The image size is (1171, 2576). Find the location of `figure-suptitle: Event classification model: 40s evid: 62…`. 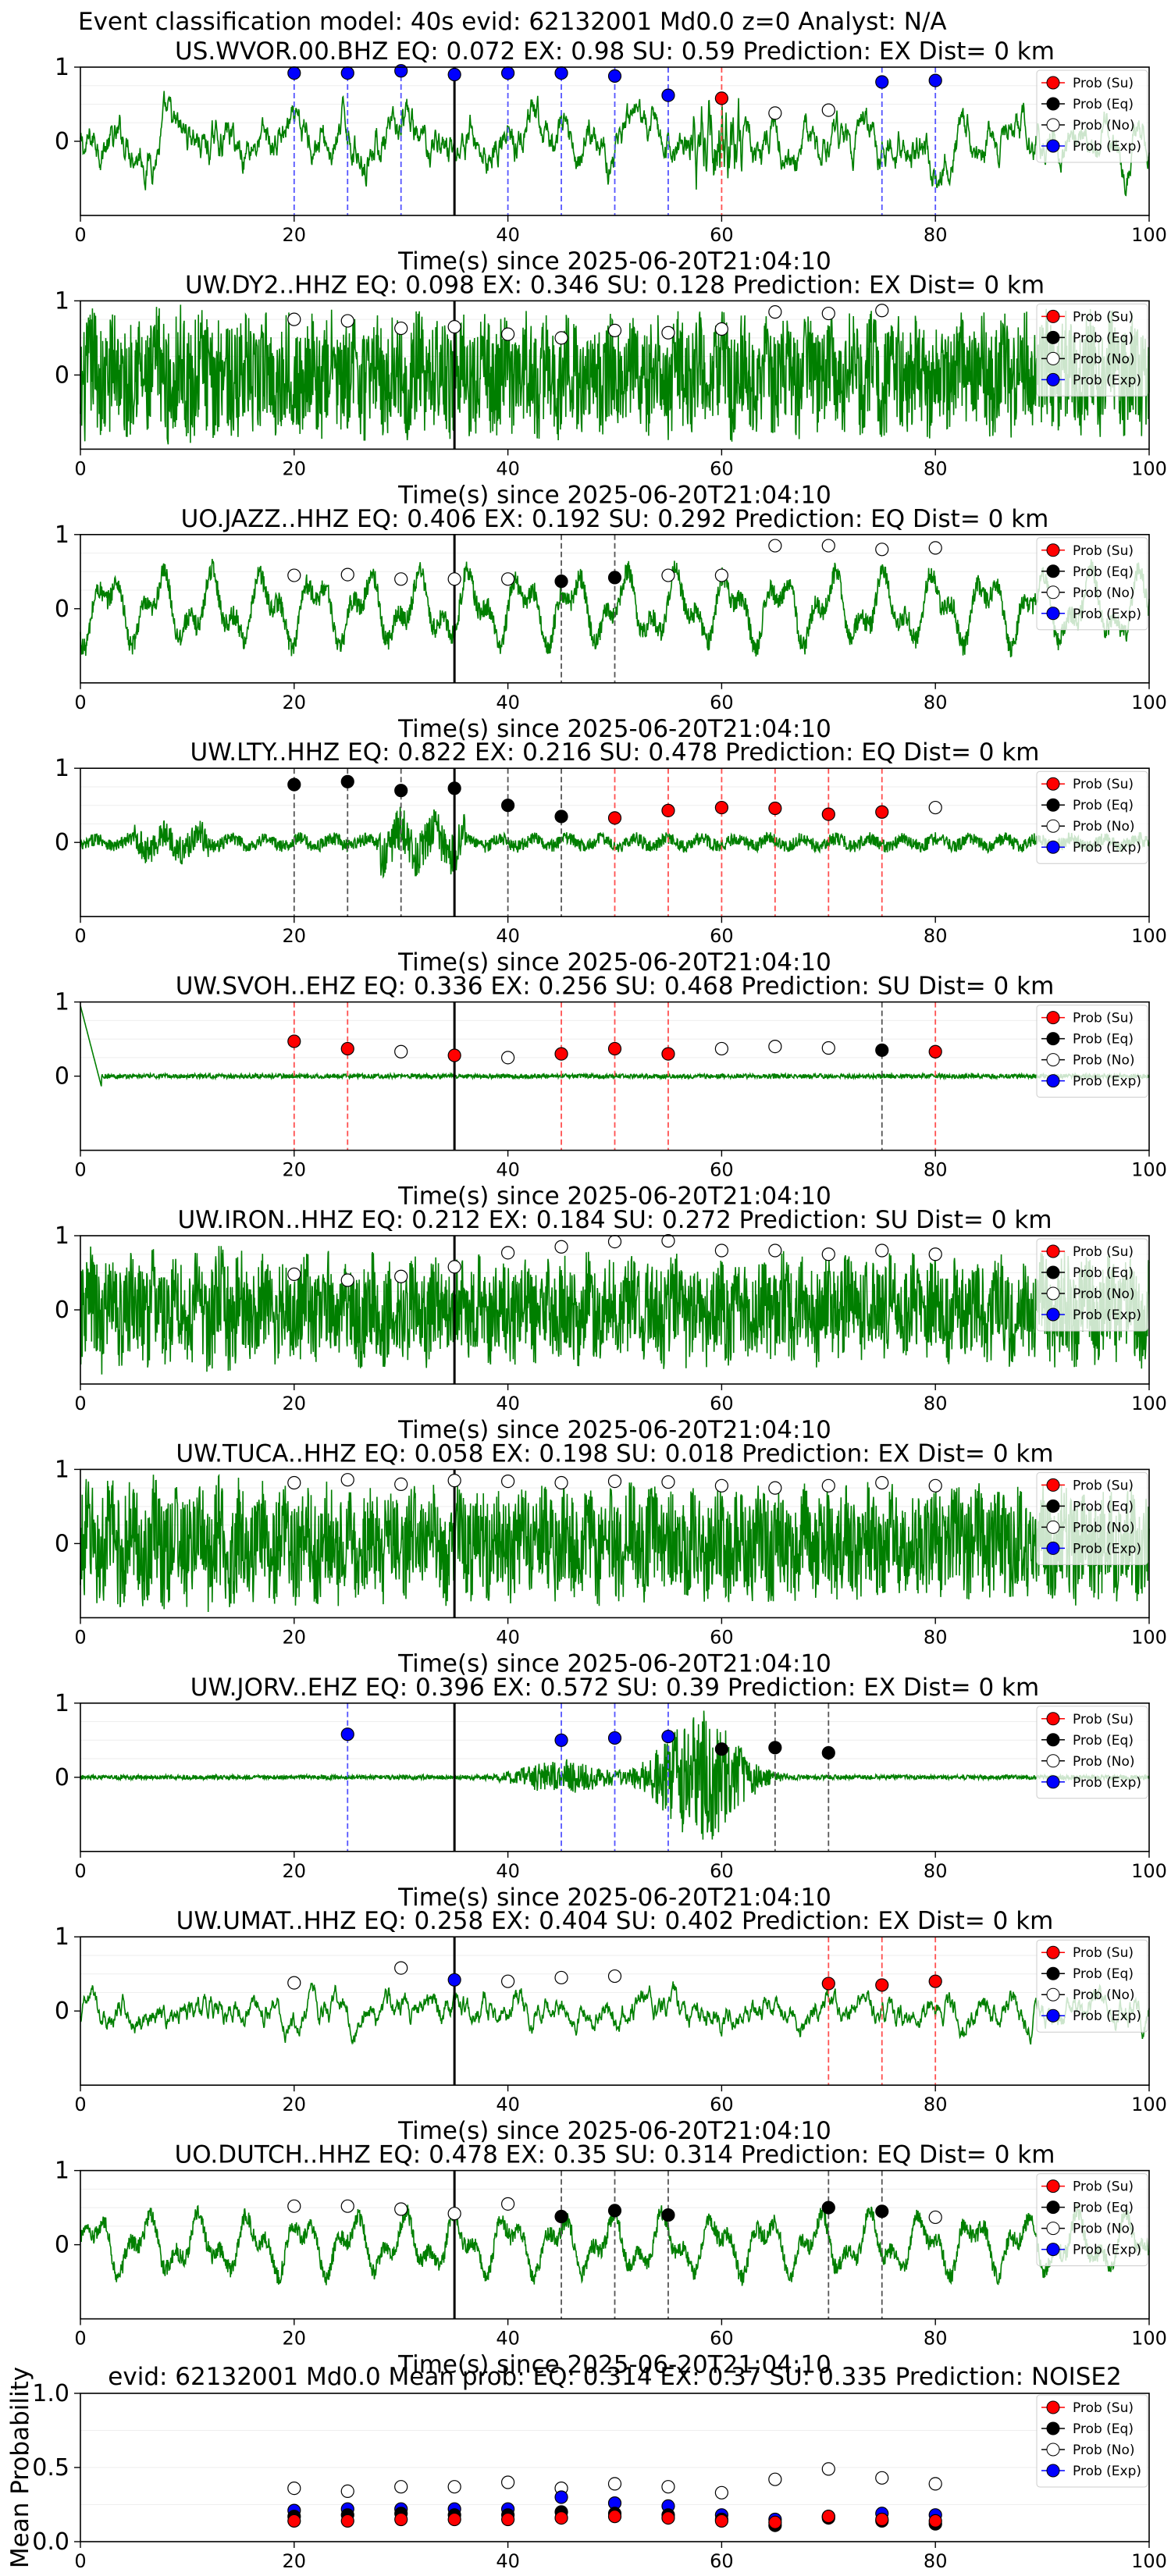

figure-suptitle: Event classification model: 40s evid: 62… is located at coordinates (512, 22).